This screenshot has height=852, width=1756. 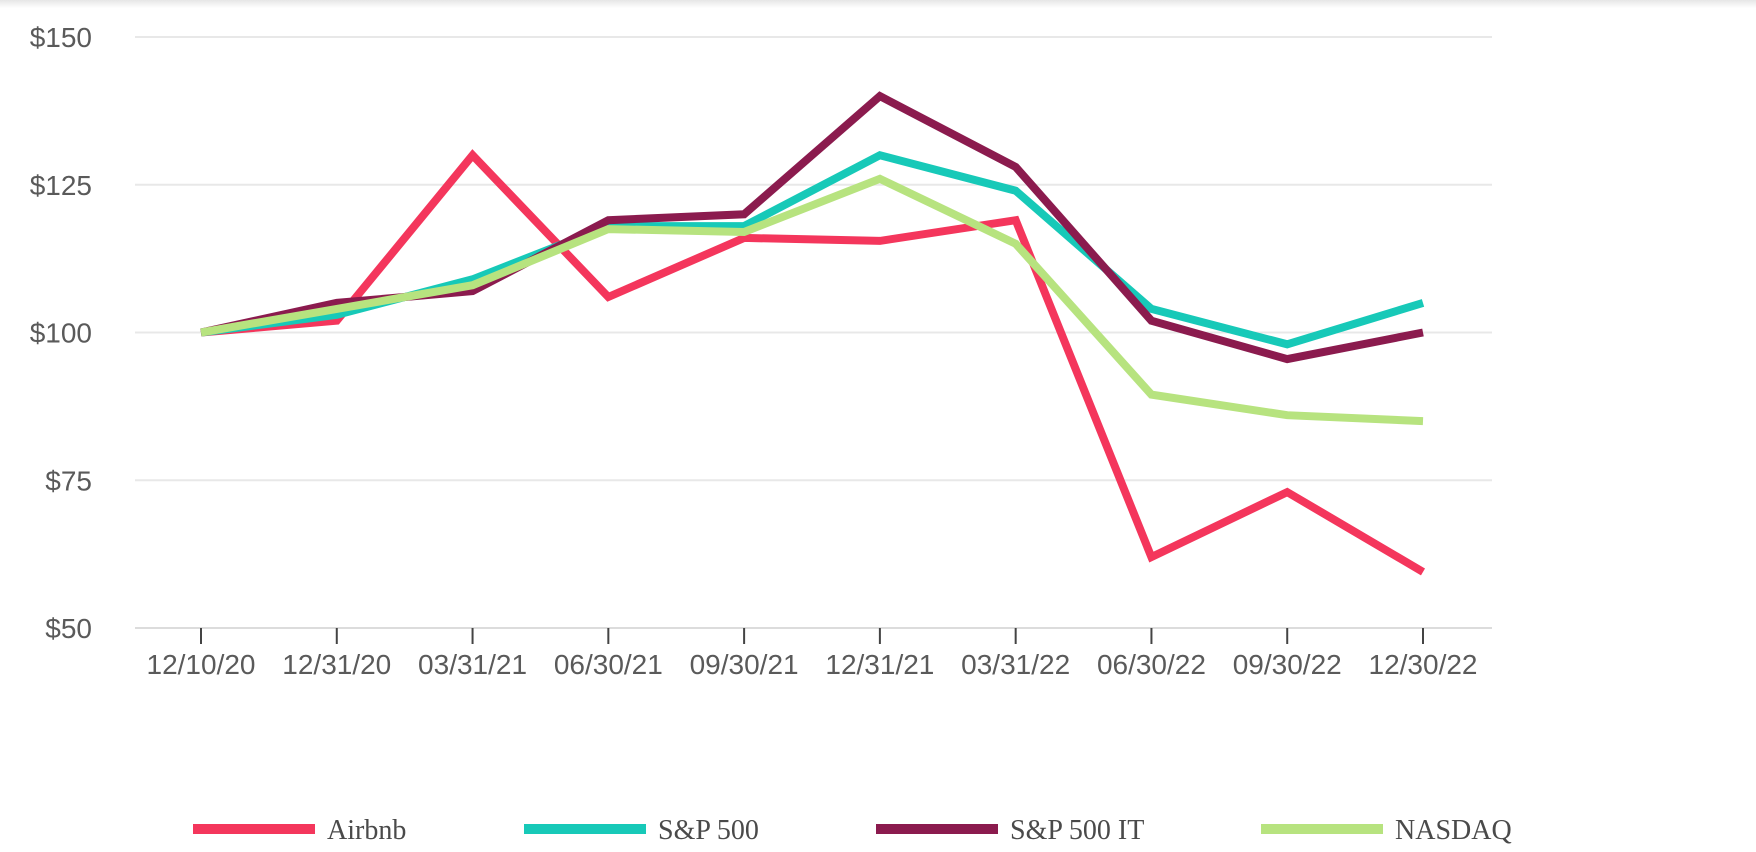 What do you see at coordinates (608, 664) in the screenshot?
I see `x-tick-label: 06/30/21` at bounding box center [608, 664].